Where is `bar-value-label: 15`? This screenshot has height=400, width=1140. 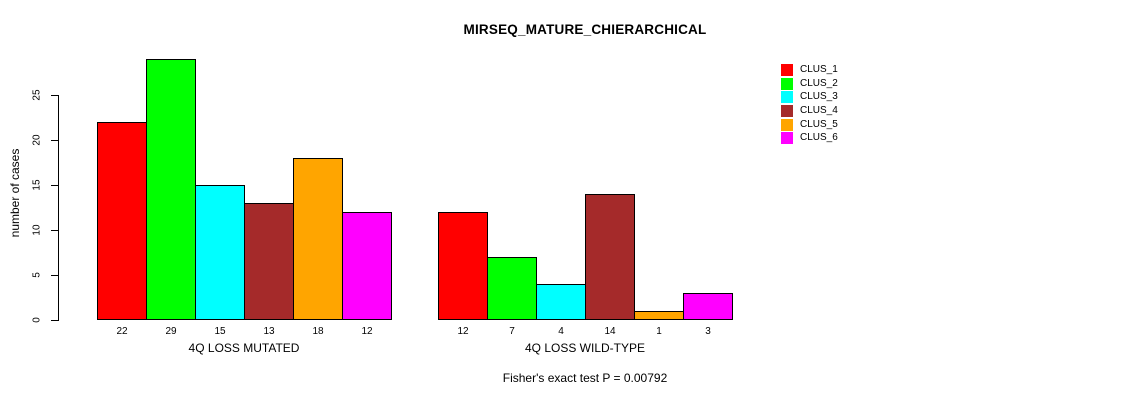
bar-value-label: 15 is located at coordinates (220, 331).